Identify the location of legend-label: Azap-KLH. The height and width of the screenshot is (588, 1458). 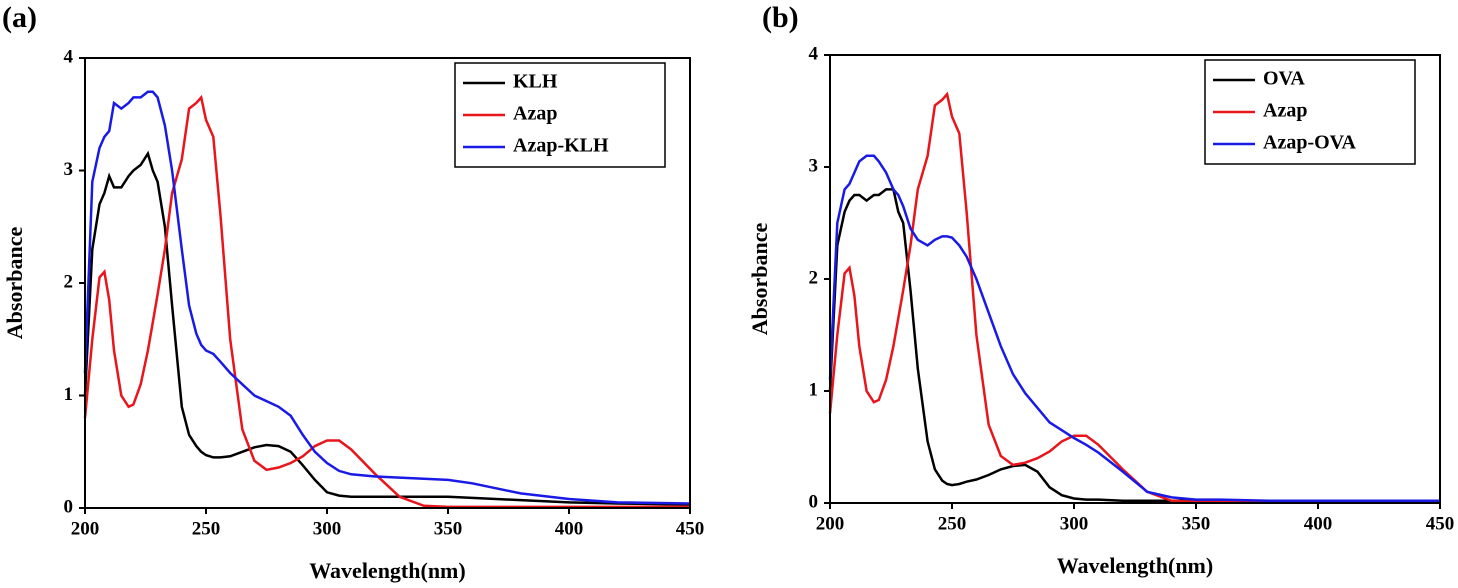
(561, 146).